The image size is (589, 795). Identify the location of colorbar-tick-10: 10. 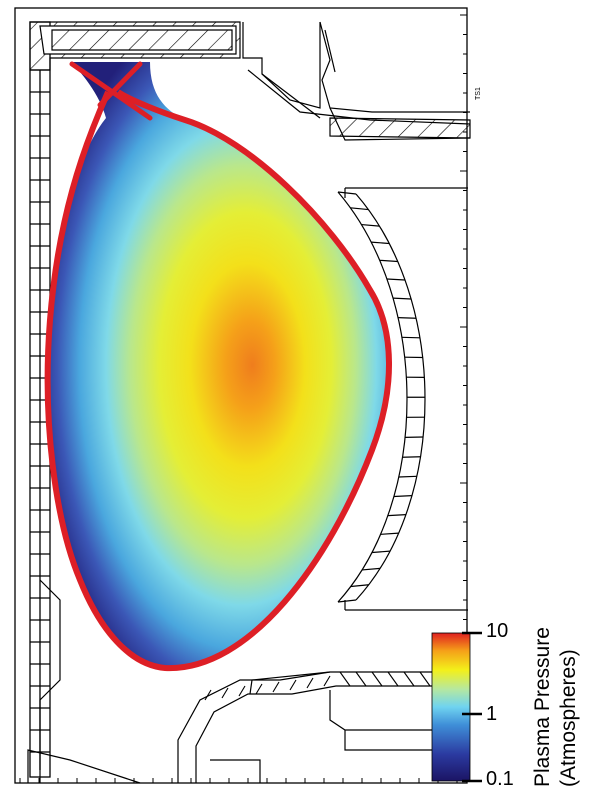
(497, 631).